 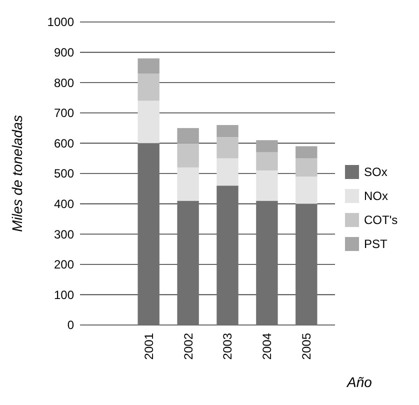 I want to click on y-tick-label: 1000, so click(x=60, y=22).